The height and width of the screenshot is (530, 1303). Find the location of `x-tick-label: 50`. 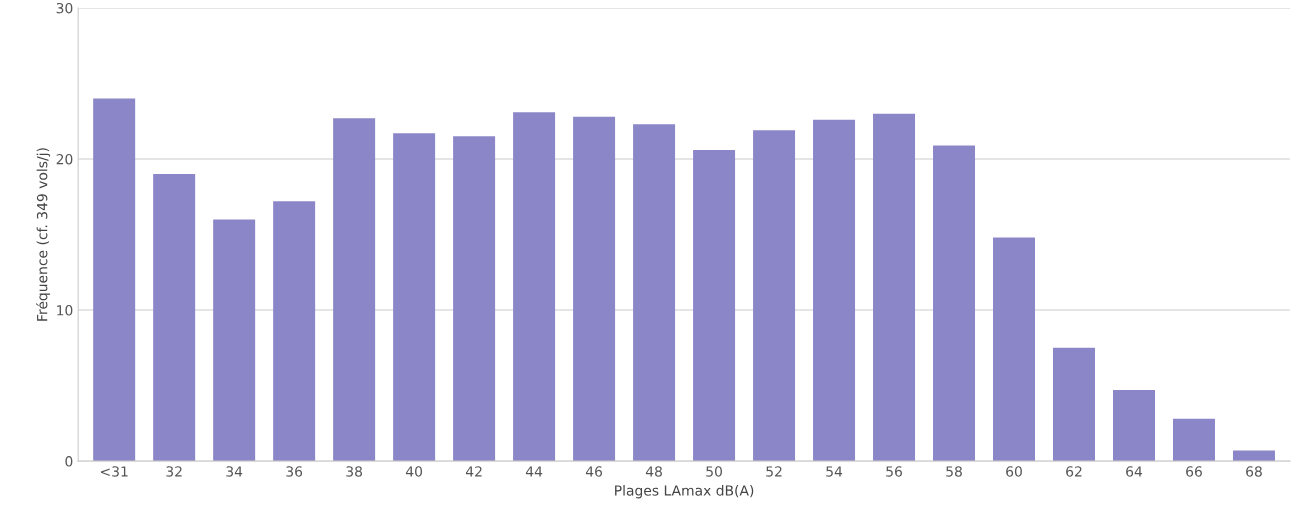

x-tick-label: 50 is located at coordinates (714, 471).